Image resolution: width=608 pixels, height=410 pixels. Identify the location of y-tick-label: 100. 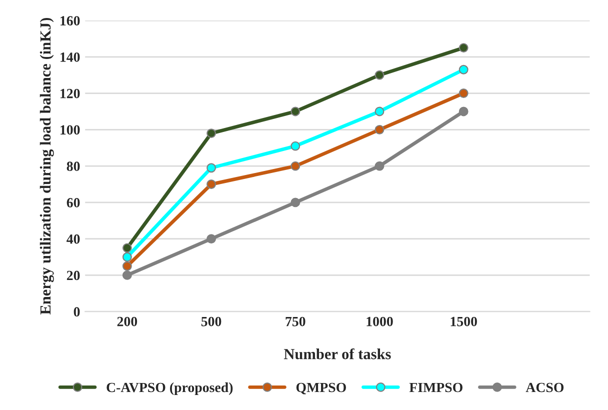
(70, 130).